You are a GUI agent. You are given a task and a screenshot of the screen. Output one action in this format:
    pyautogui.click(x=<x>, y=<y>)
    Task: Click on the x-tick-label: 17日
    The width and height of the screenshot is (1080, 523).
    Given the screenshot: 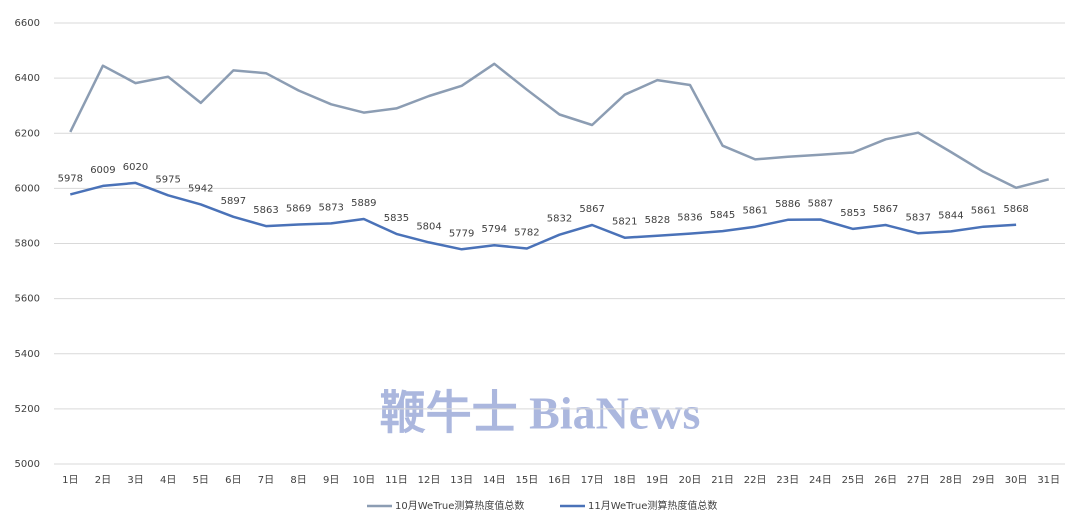 What is the action you would take?
    pyautogui.click(x=592, y=480)
    